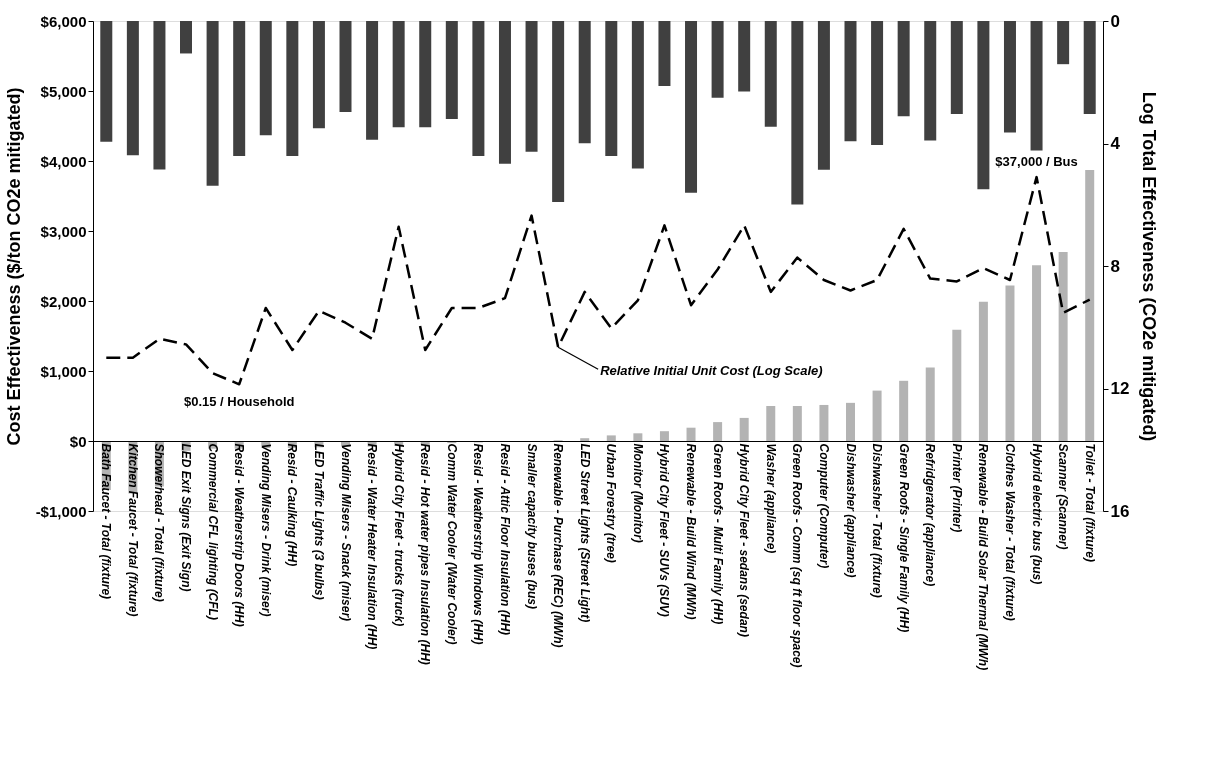 Image resolution: width=1212 pixels, height=774 pixels. I want to click on x-tick-label: Scanner (Scanner), so click(1063, 496).